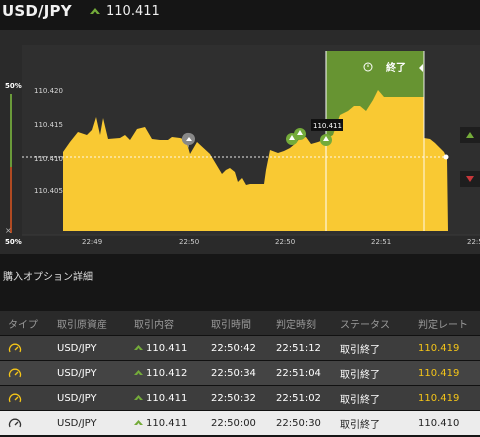  Describe the element at coordinates (233, 348) in the screenshot. I see `trade-time-cell: 22:50:42` at that location.